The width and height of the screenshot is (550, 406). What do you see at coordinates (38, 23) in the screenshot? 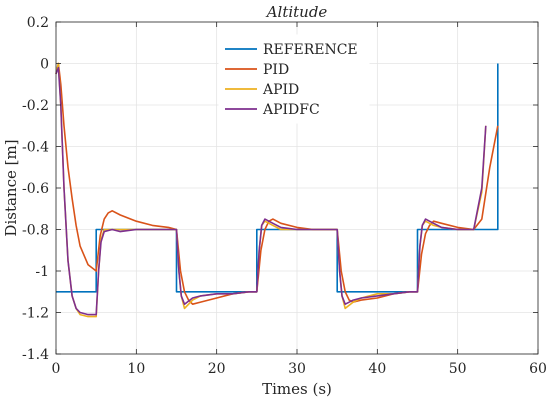
I see `y-tick-label: 0.2` at bounding box center [38, 23].